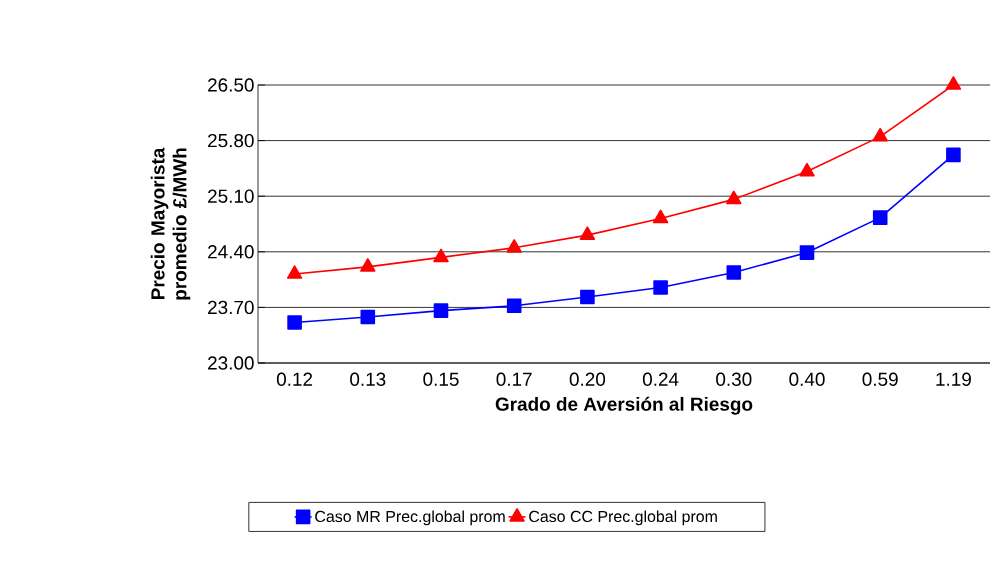 The image size is (1006, 564). I want to click on x-tick-label: 0.40, so click(807, 379).